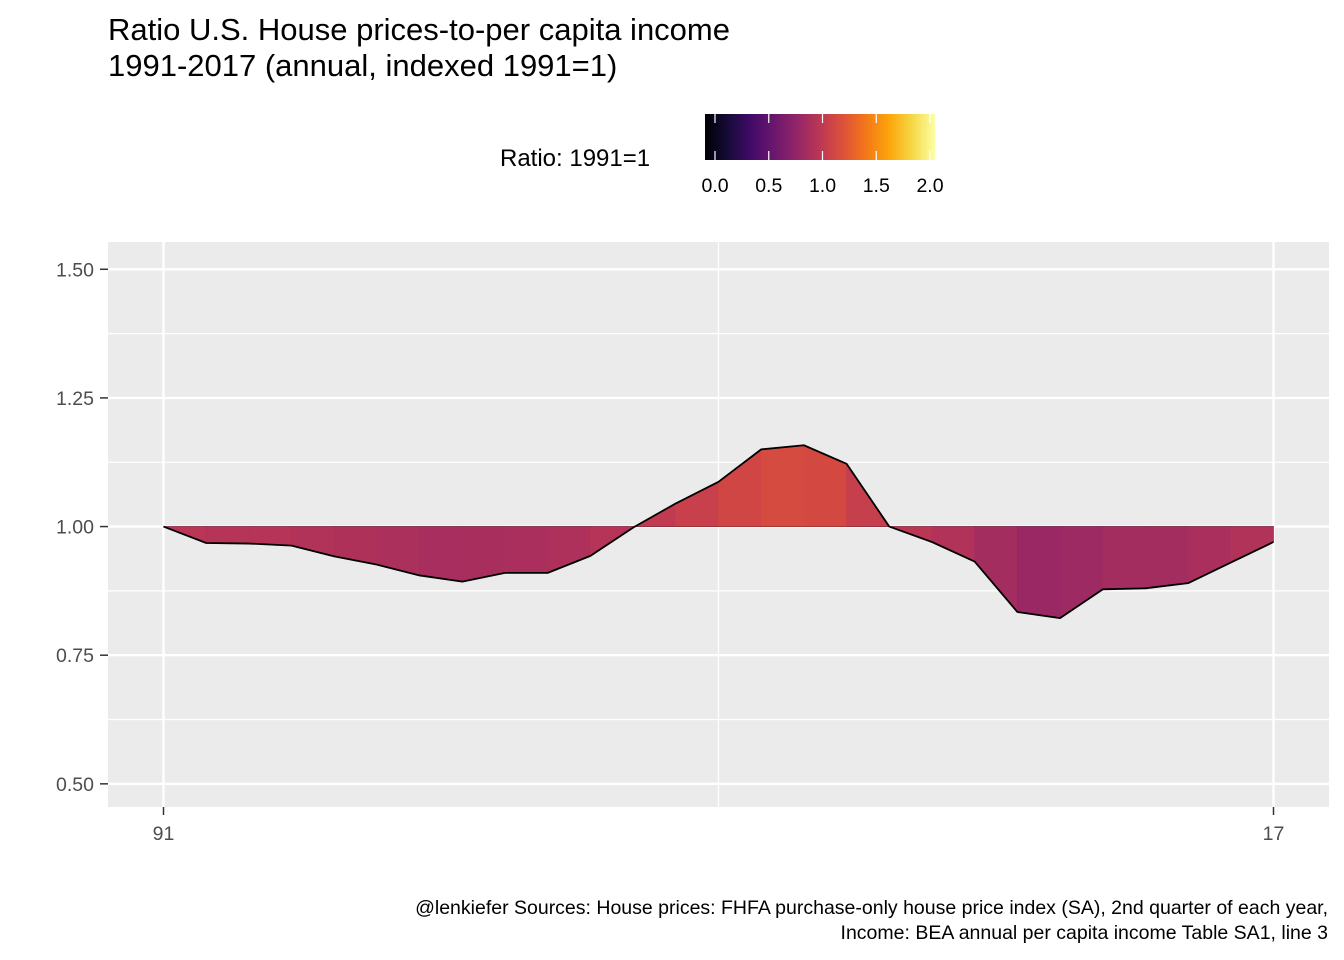 Image resolution: width=1344 pixels, height=960 pixels. I want to click on area-segment-1993, so click(270, 536).